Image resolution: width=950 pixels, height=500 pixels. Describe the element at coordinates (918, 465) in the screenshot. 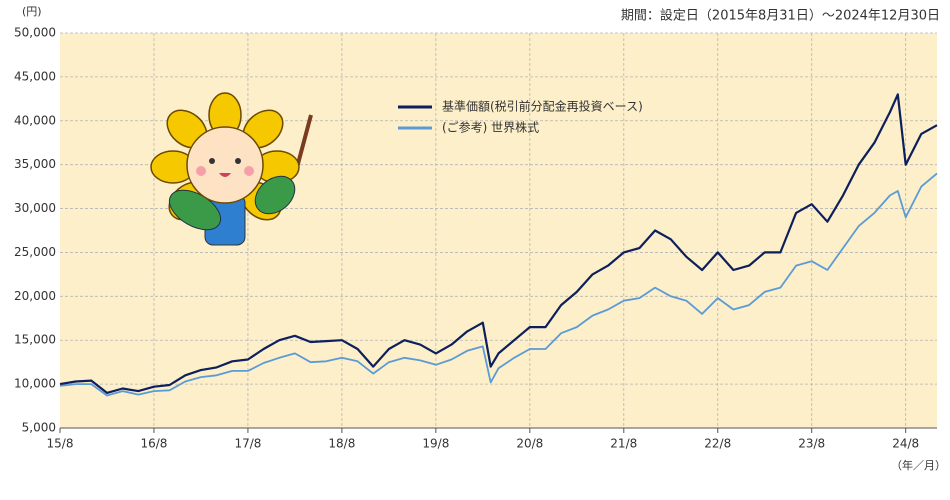

I see `x-unit-label: （年／月）` at that location.